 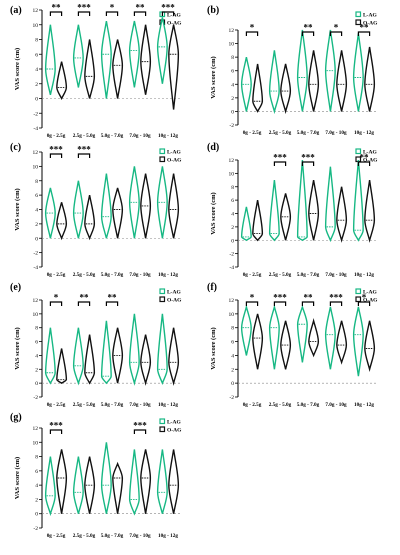 What do you see at coordinates (16, 10) in the screenshot?
I see `panel-label: (a)` at bounding box center [16, 10].